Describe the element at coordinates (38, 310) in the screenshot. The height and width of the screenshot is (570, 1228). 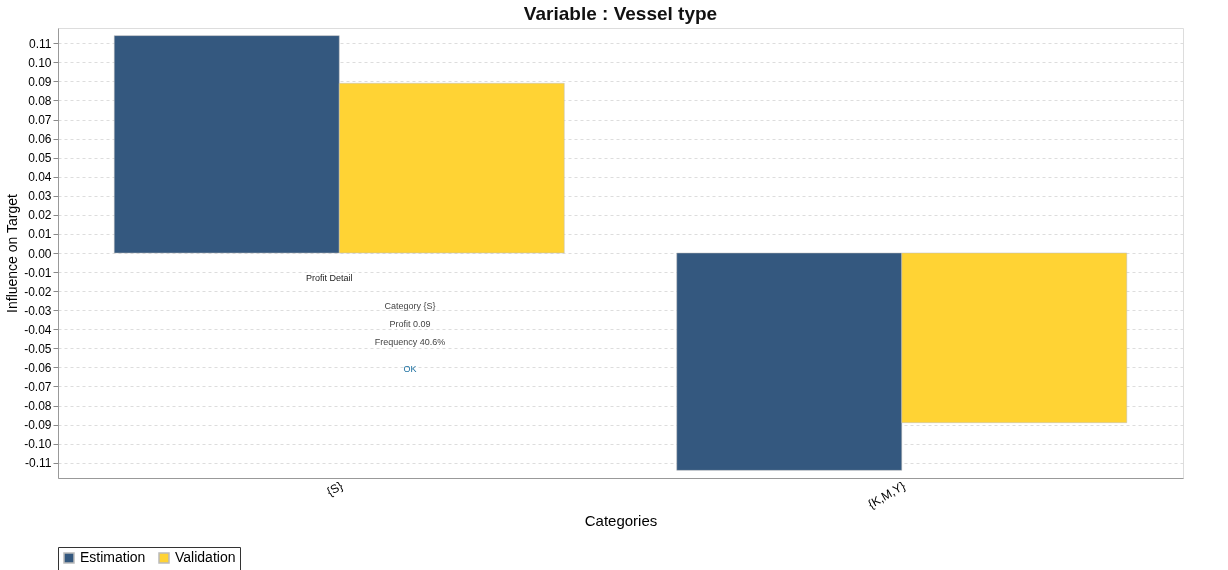
I see `y-tick-label: -0.03` at that location.